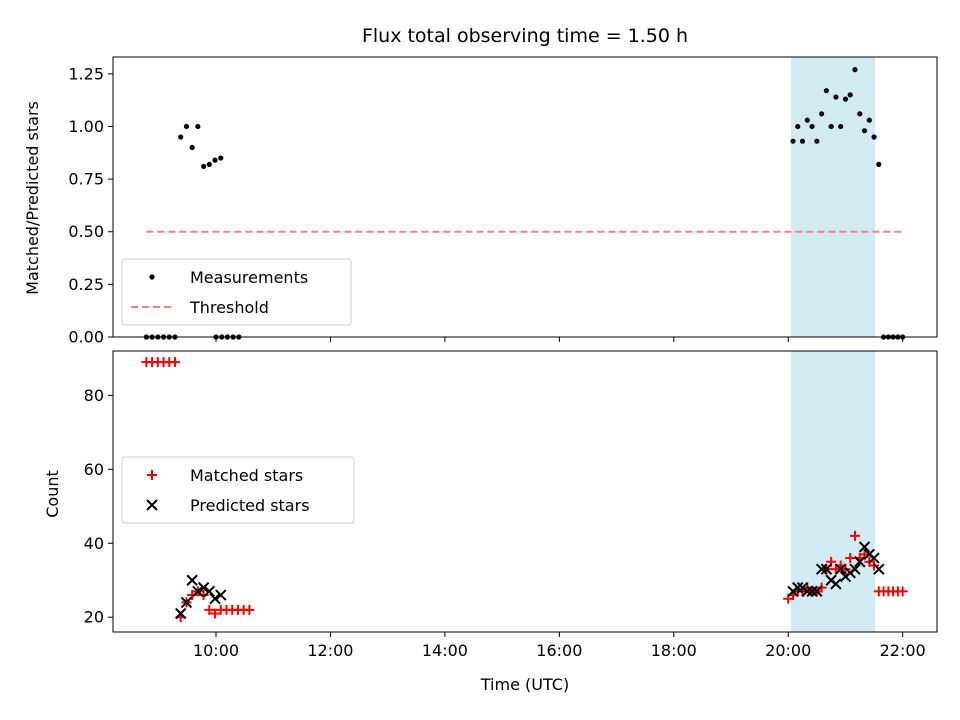 The image size is (960, 720). I want to click on legend-label: Threshold, so click(229, 307).